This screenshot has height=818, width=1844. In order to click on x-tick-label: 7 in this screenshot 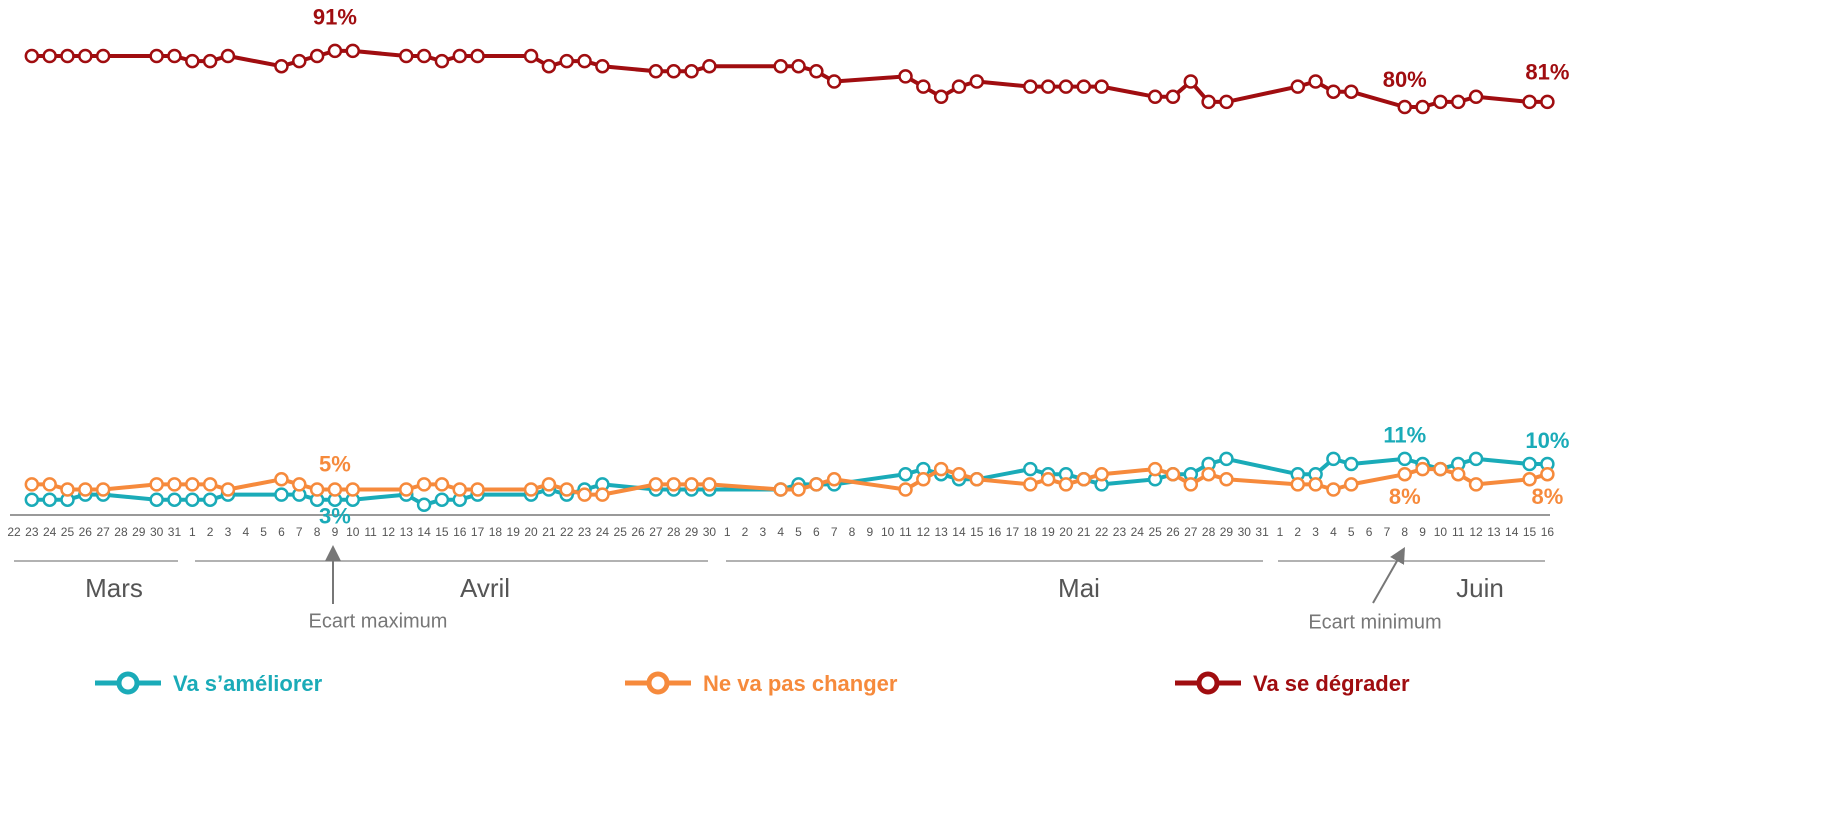, I will do `click(299, 532)`.